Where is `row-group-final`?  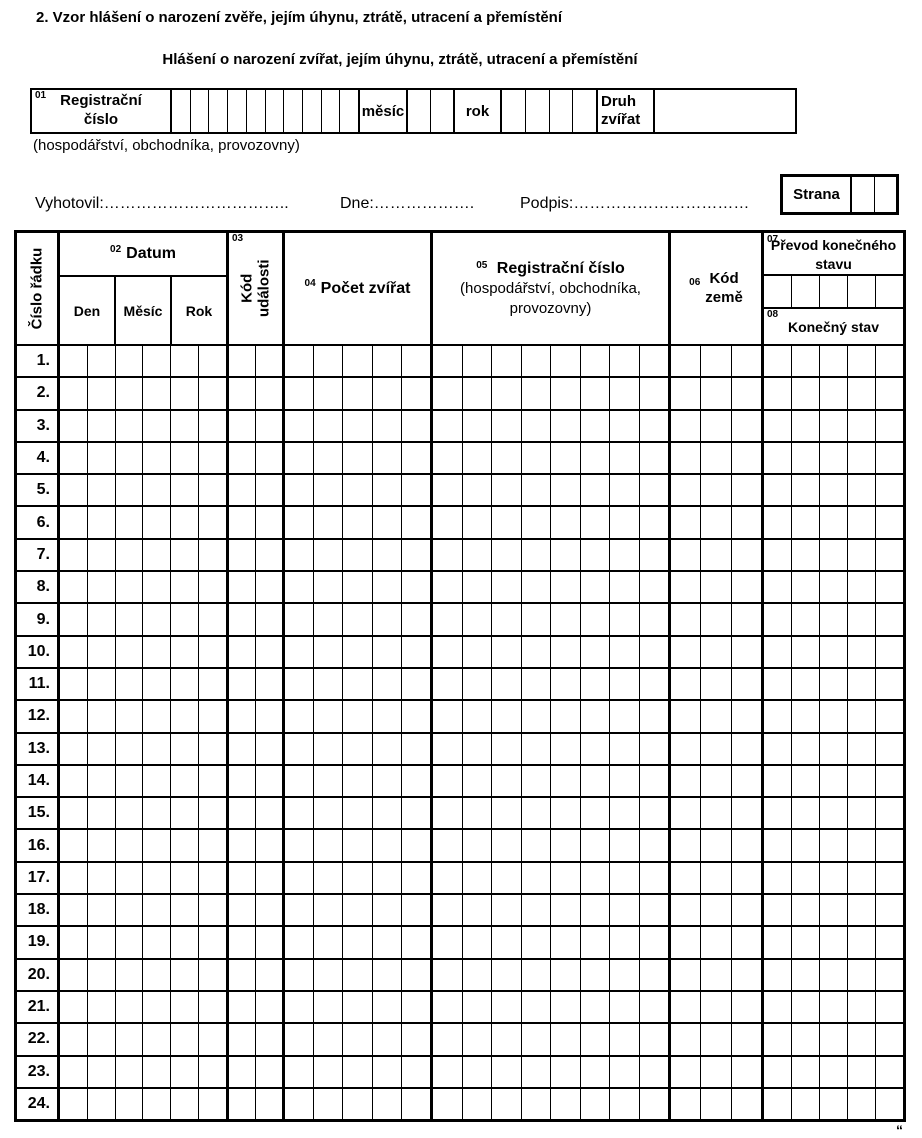
row-group-final is located at coordinates (832, 878).